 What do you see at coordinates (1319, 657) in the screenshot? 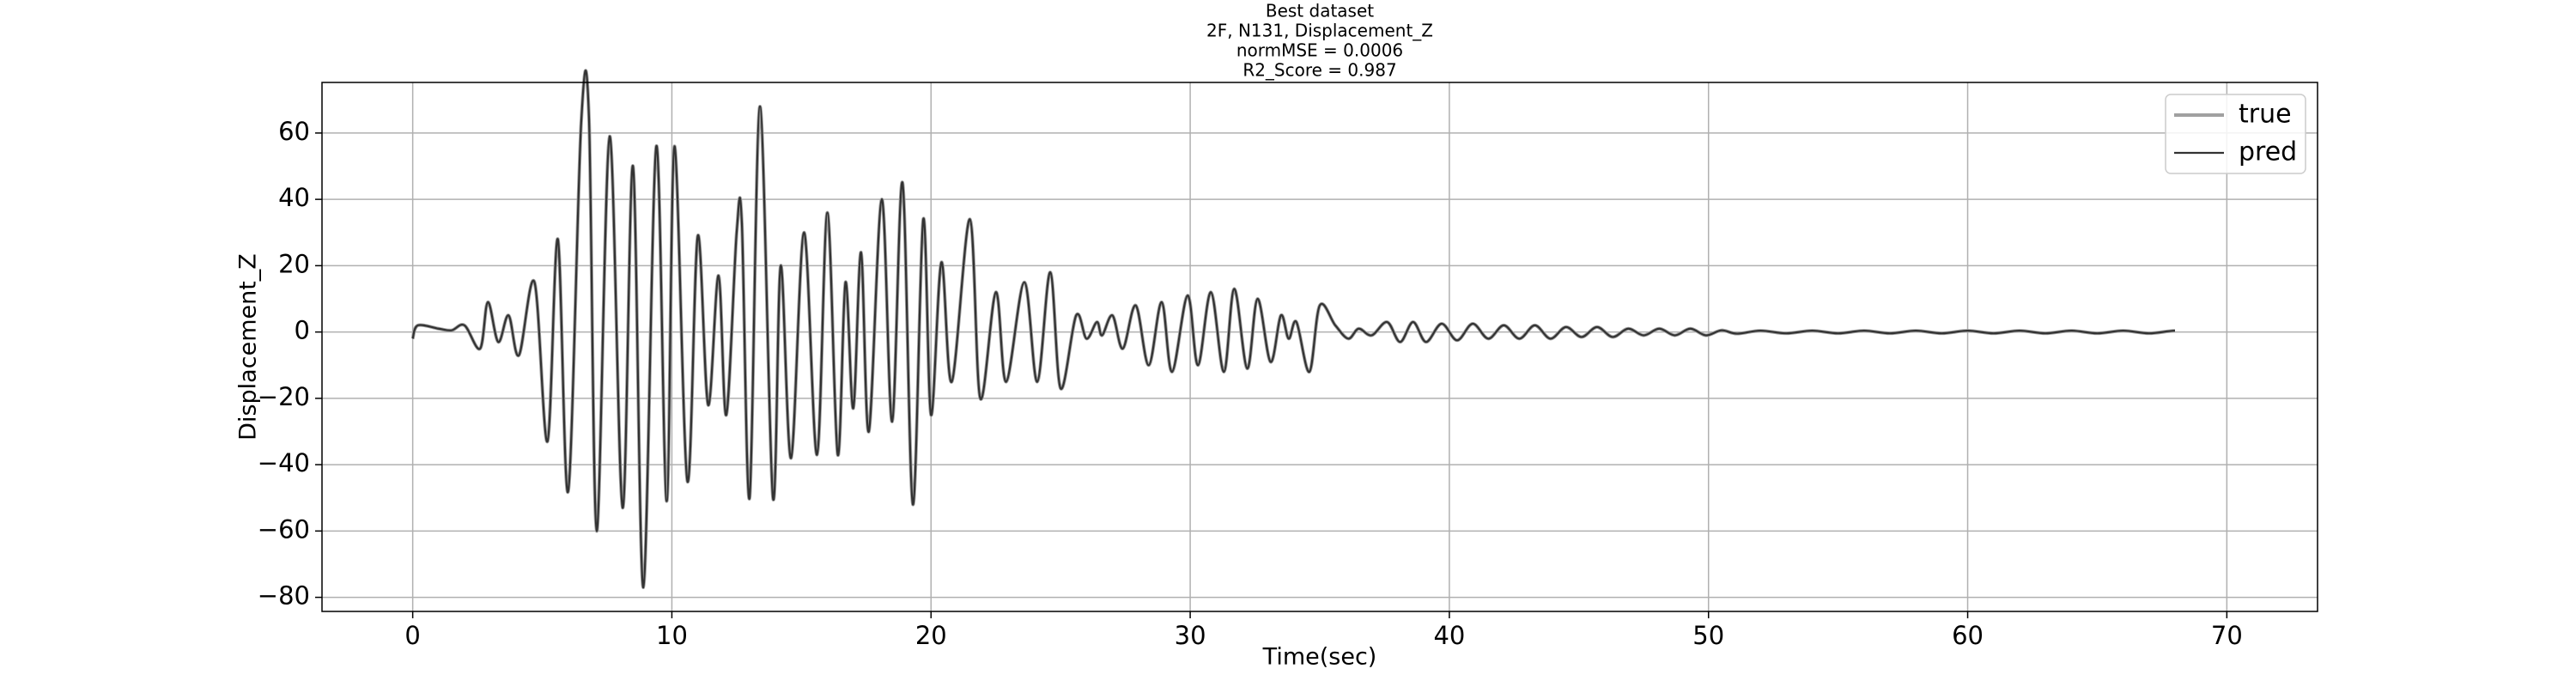
I see `x-axis-label: Time(sec)` at bounding box center [1319, 657].